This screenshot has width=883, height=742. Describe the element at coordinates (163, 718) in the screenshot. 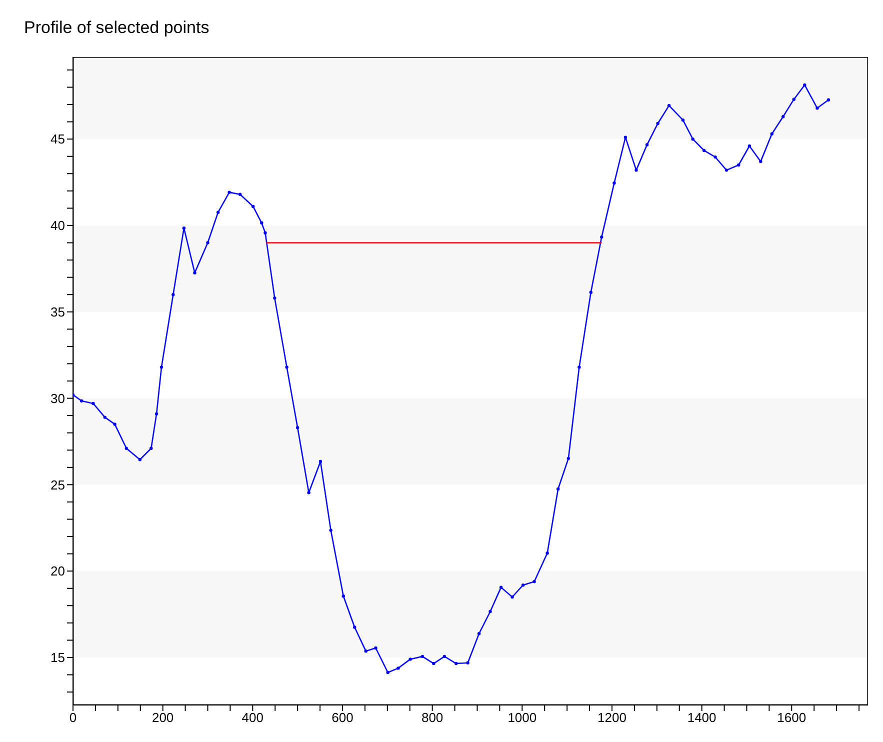

I see `x-tick-label: 200` at that location.